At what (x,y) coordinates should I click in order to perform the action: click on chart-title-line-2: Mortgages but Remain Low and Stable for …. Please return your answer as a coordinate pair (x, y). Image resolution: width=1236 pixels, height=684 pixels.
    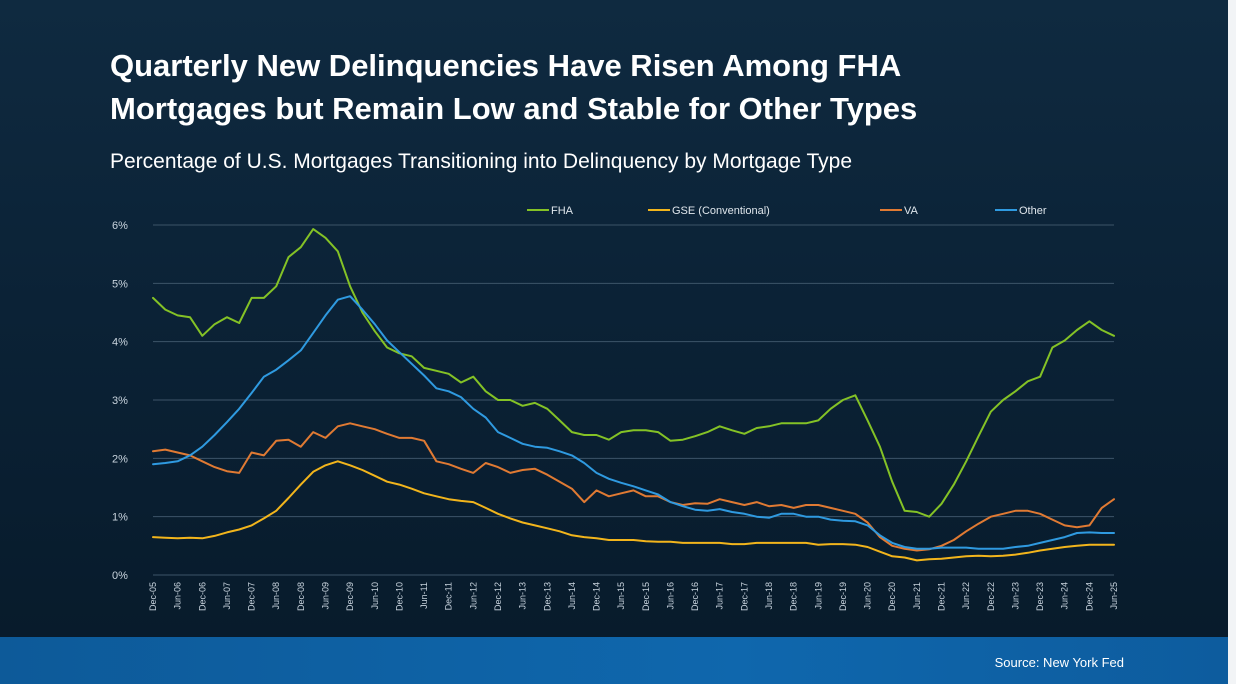
    Looking at the image, I should click on (514, 108).